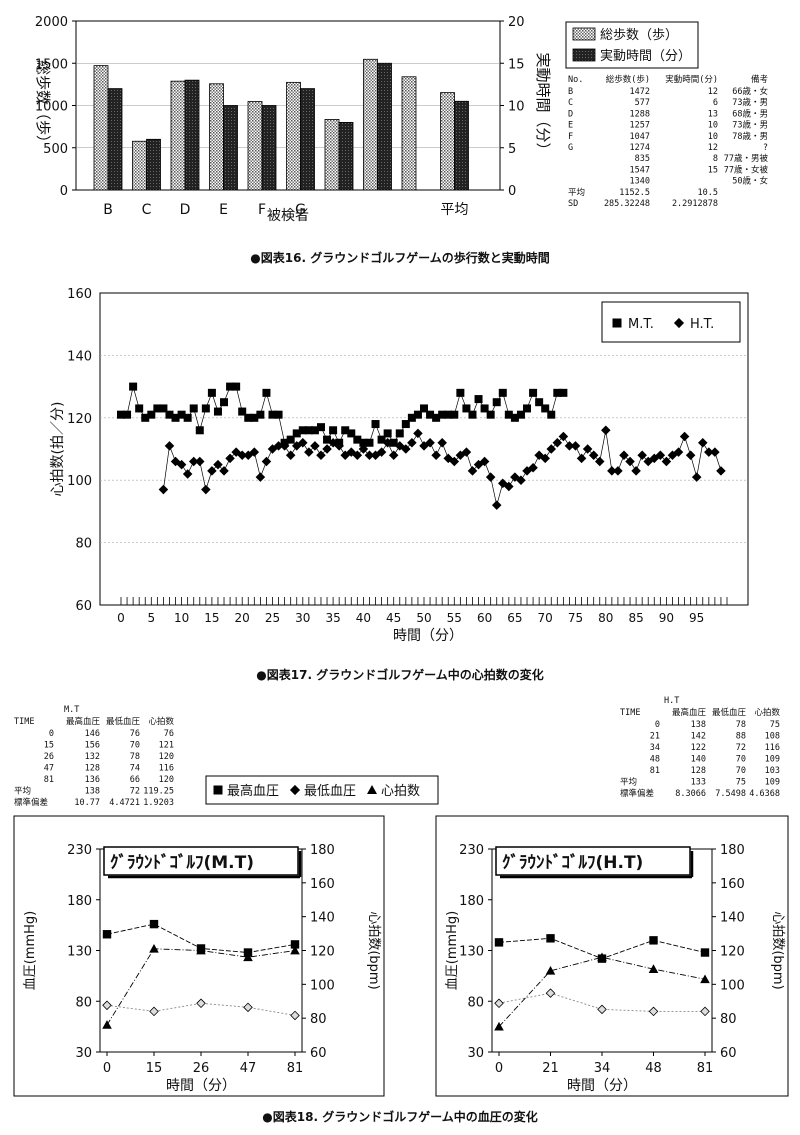  Describe the element at coordinates (550, 1068) in the screenshot. I see `x-tick-label: 21` at that location.